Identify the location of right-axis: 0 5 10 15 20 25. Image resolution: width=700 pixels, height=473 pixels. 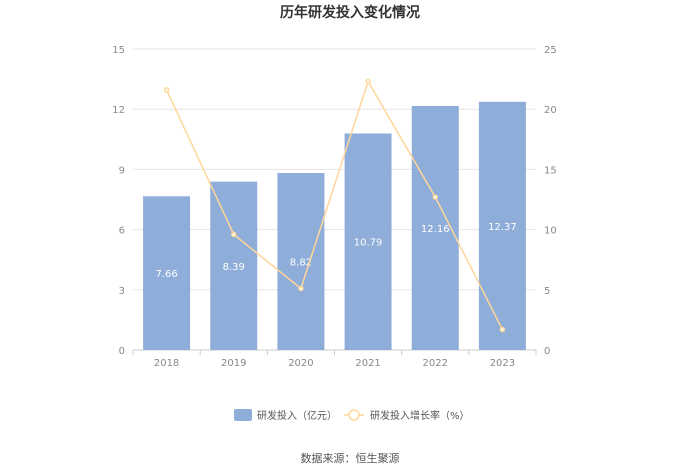
(550, 201).